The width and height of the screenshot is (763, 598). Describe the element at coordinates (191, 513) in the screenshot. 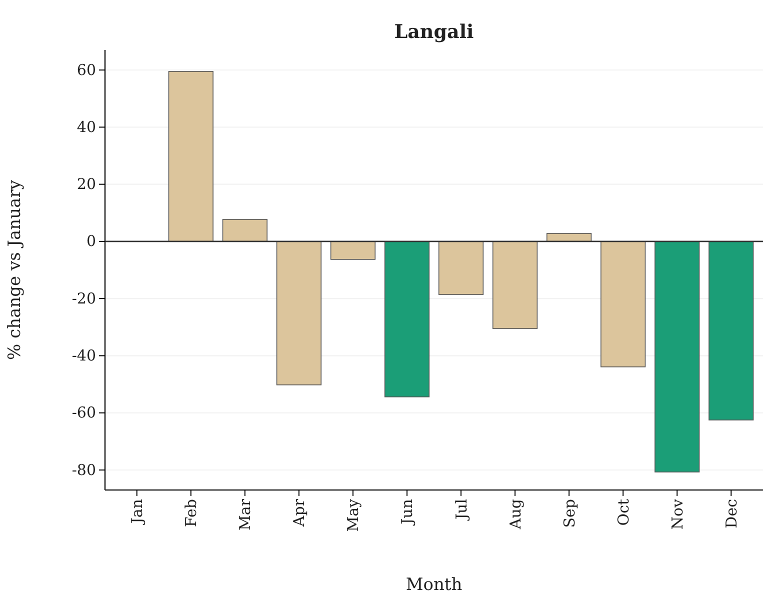

I see `x-tick-label: Feb` at that location.